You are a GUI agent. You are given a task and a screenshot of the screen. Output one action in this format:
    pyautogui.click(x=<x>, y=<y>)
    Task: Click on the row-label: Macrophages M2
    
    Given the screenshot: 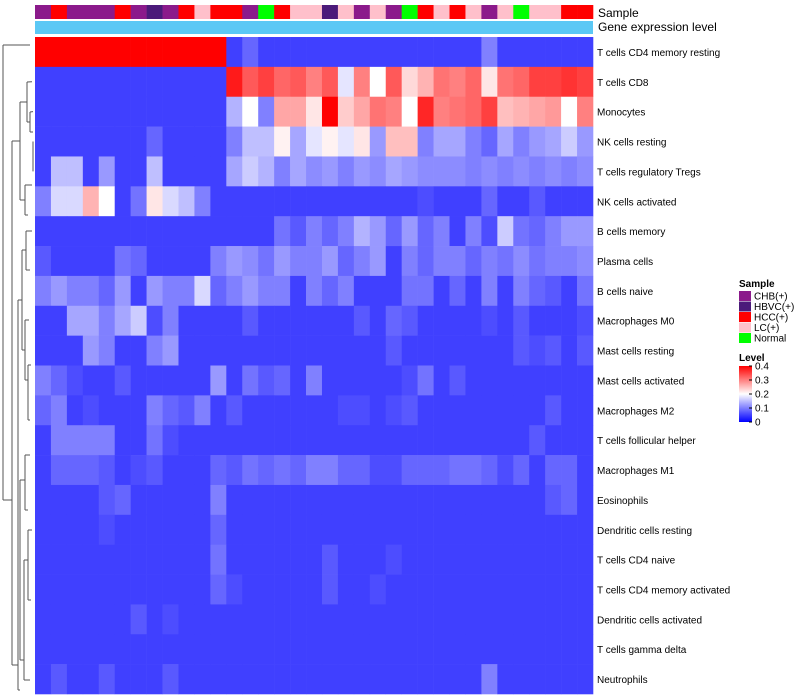 What is the action you would take?
    pyautogui.click(x=636, y=411)
    